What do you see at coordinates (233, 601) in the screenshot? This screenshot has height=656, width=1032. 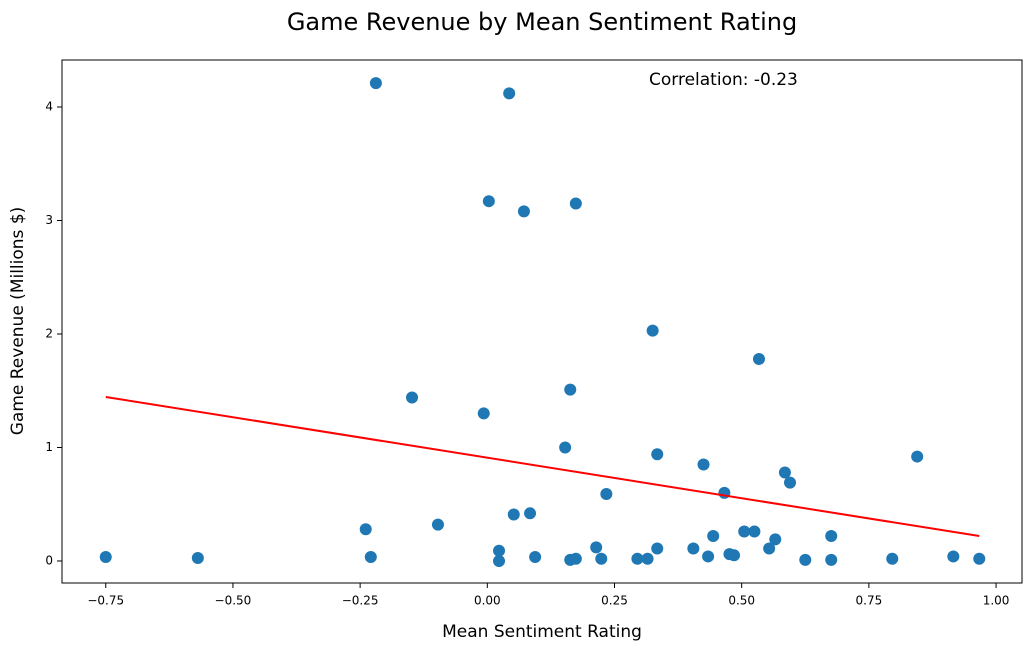 I see `x-tick-label: −0.50` at bounding box center [233, 601].